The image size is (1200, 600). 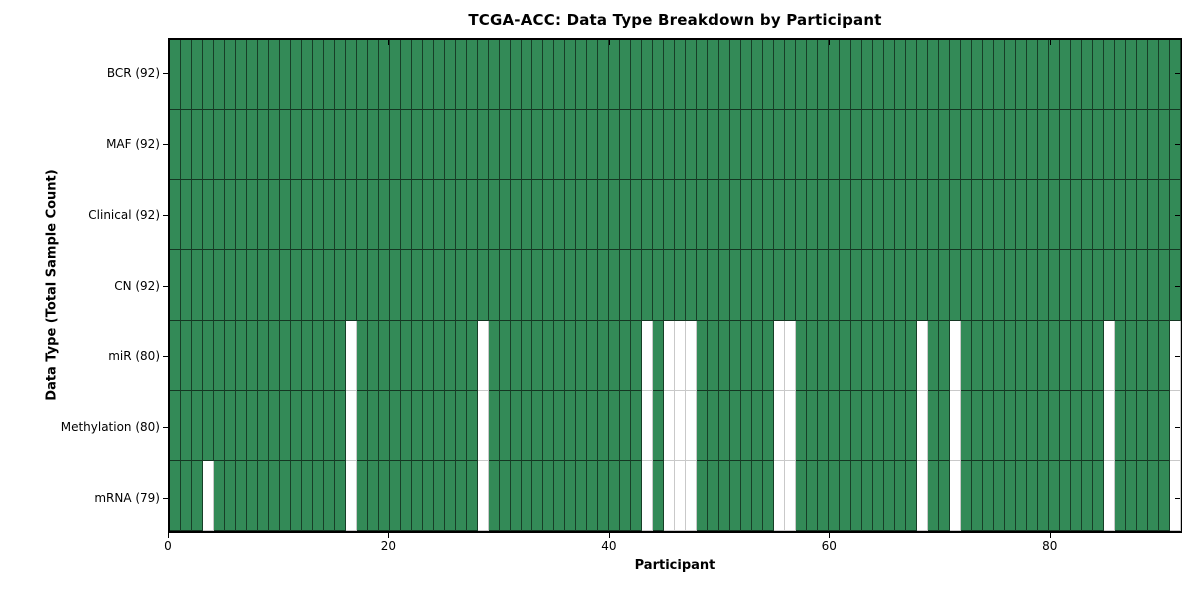 I want to click on x-tick-label: 20, so click(x=388, y=546).